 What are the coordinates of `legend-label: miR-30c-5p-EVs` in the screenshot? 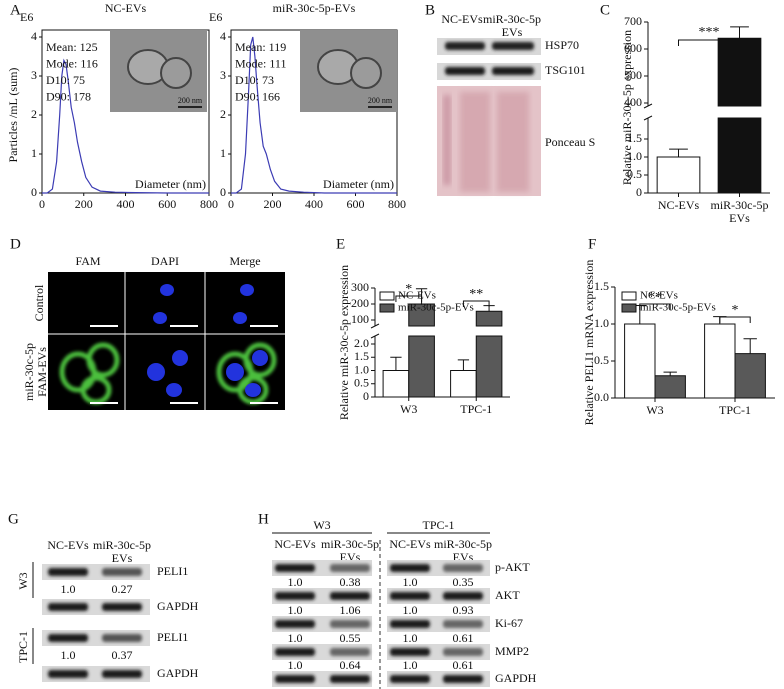 It's located at (436, 308).